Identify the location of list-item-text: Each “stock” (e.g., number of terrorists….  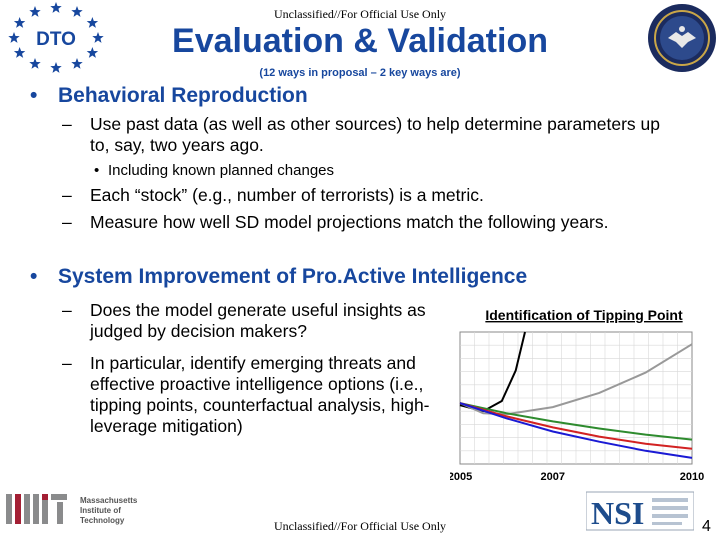
(287, 195).